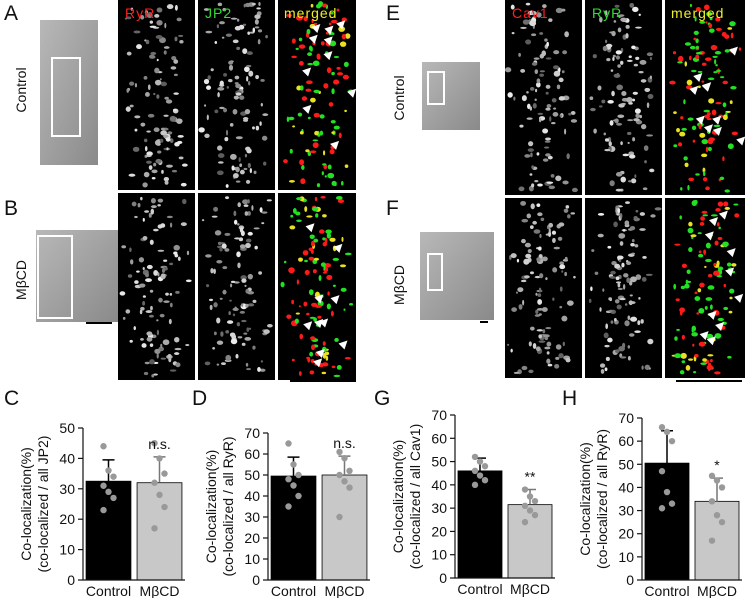 The height and width of the screenshot is (598, 745). I want to click on axes, so click(691, 499).